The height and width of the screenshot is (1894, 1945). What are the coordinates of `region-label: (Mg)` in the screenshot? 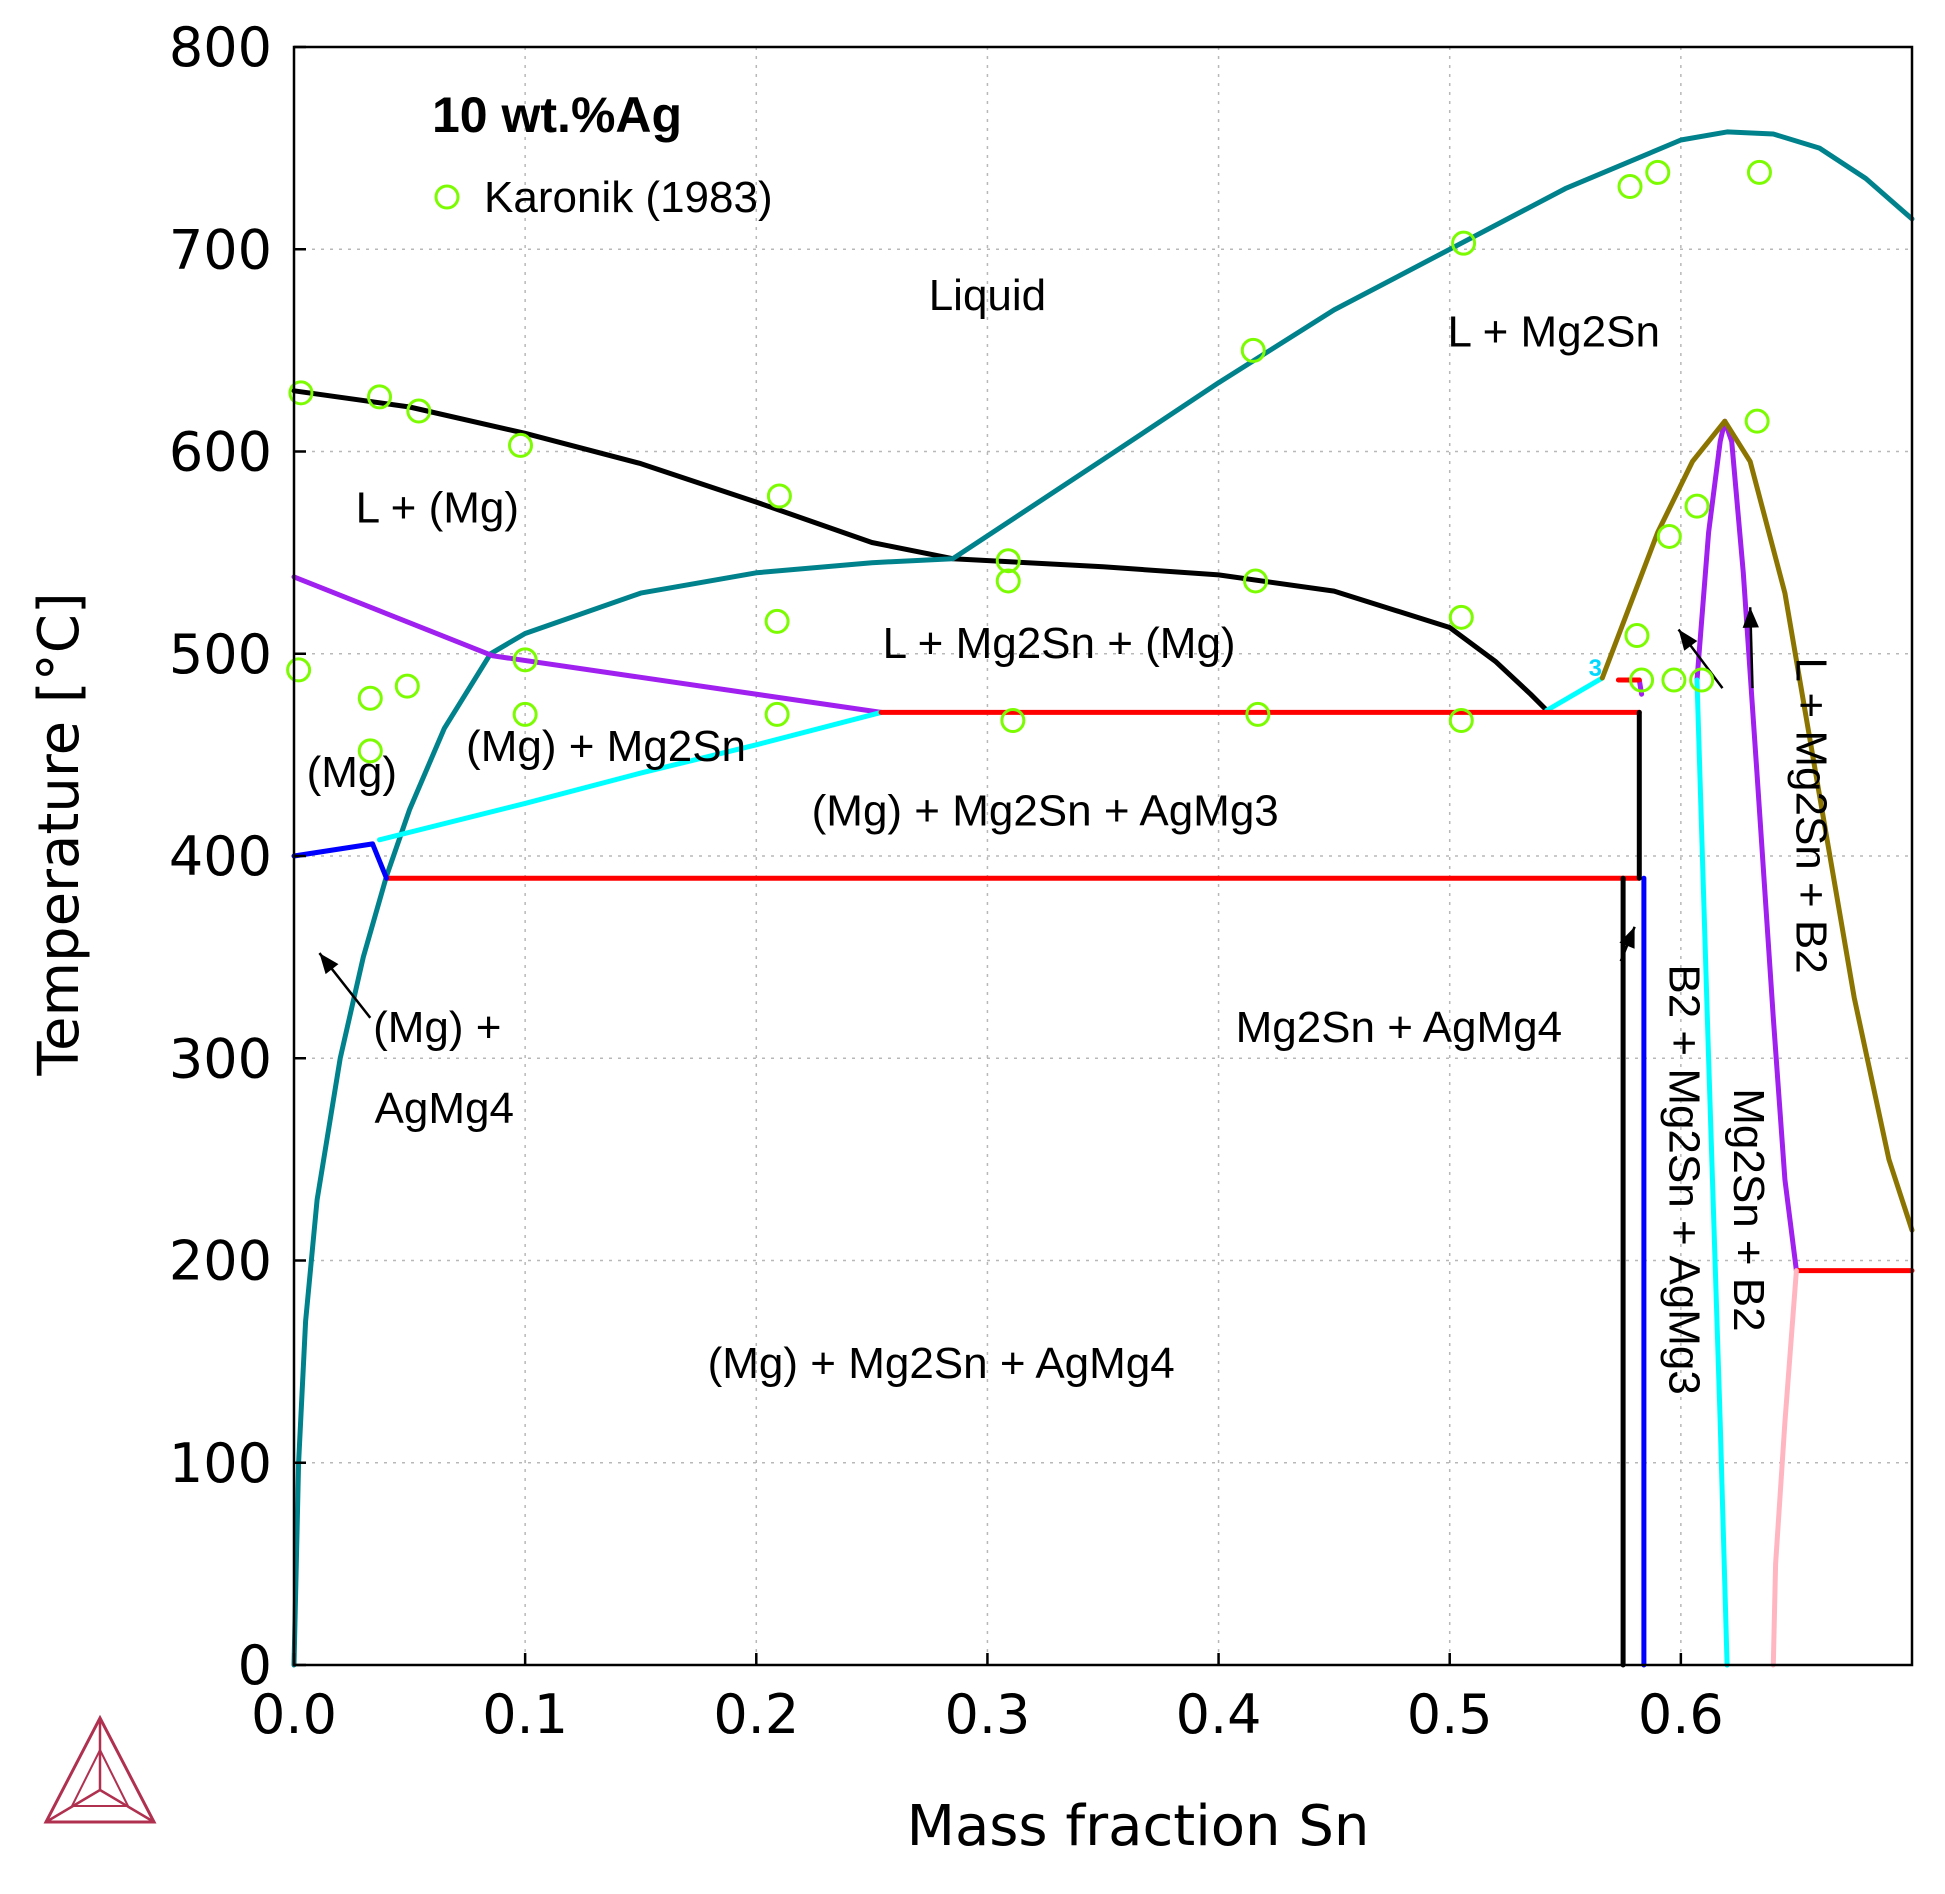 It's located at (352, 772).